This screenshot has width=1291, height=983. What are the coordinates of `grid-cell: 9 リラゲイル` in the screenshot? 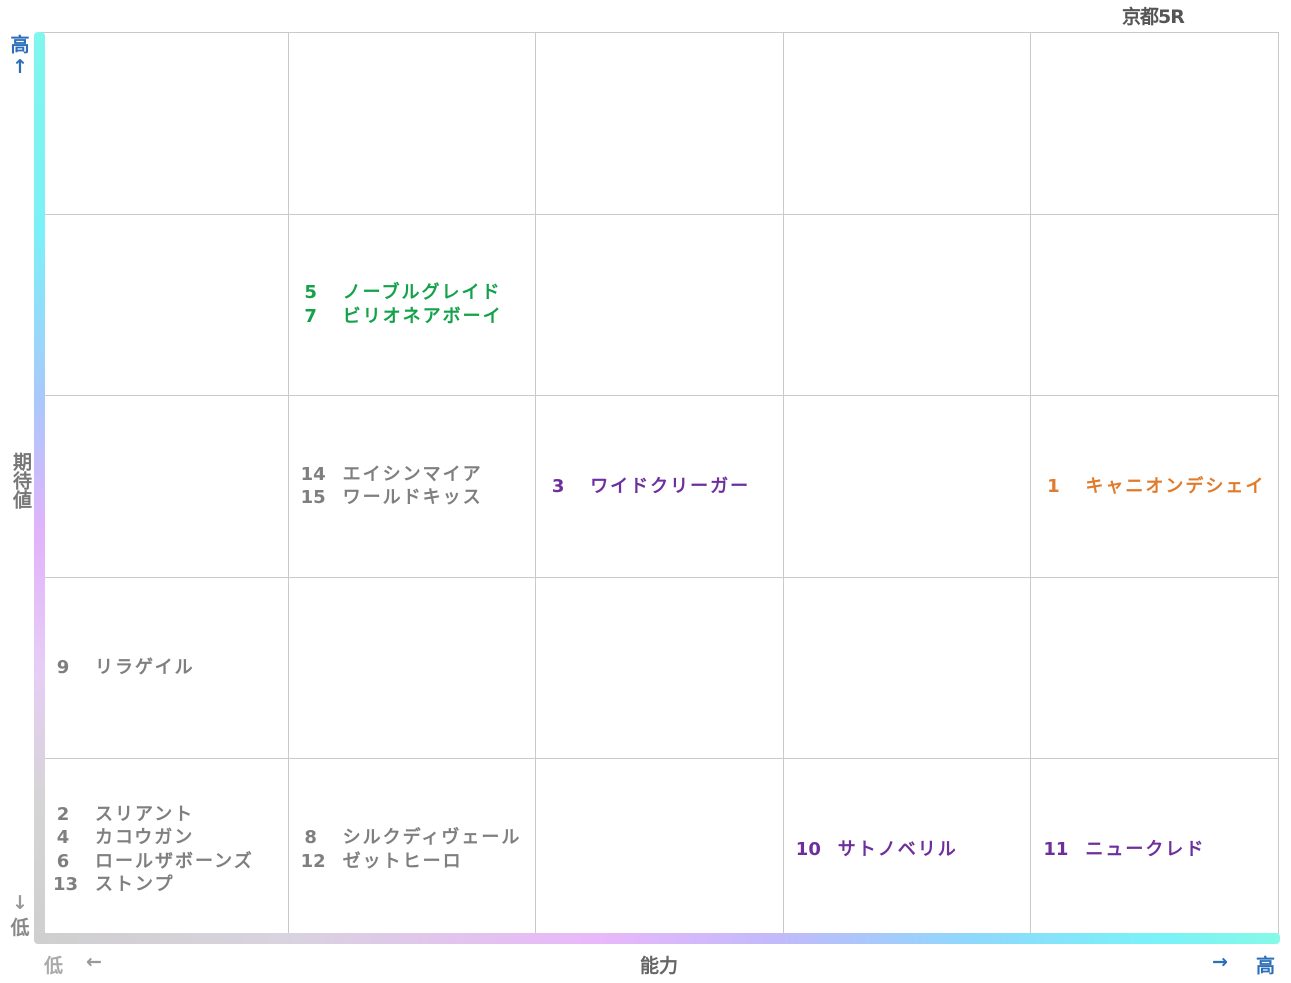 It's located at (165, 667).